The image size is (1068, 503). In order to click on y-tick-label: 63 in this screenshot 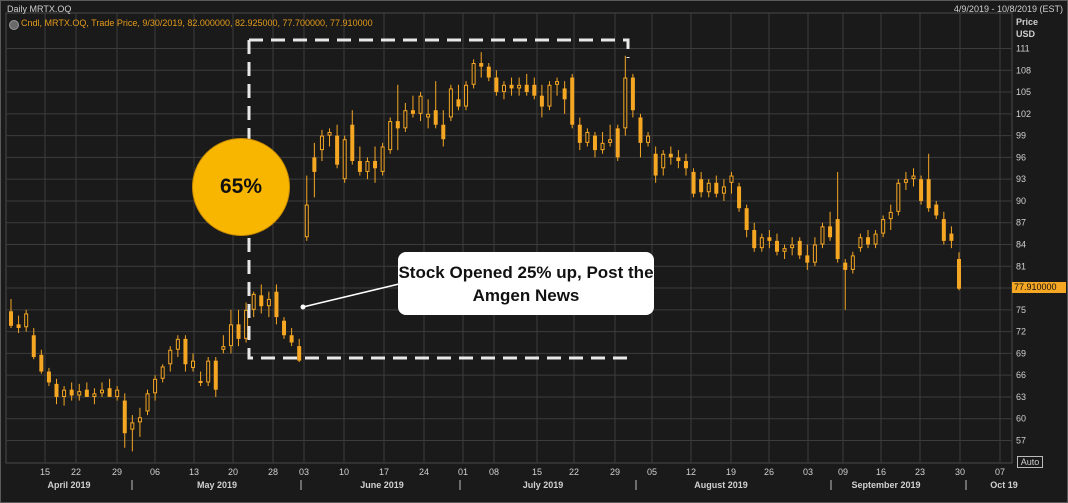, I will do `click(1021, 397)`.